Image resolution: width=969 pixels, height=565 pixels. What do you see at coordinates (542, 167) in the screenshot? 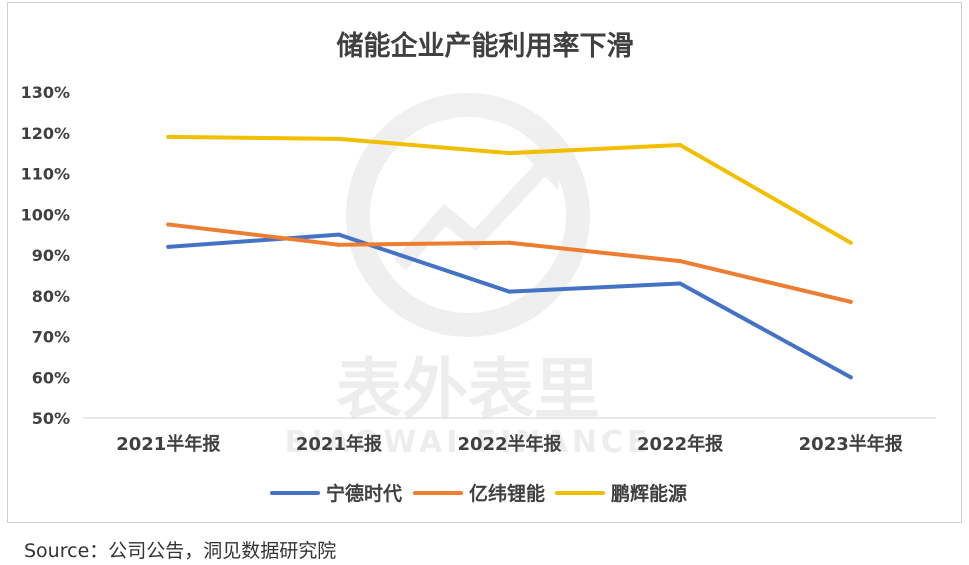
I see `watermark-arrow-head` at bounding box center [542, 167].